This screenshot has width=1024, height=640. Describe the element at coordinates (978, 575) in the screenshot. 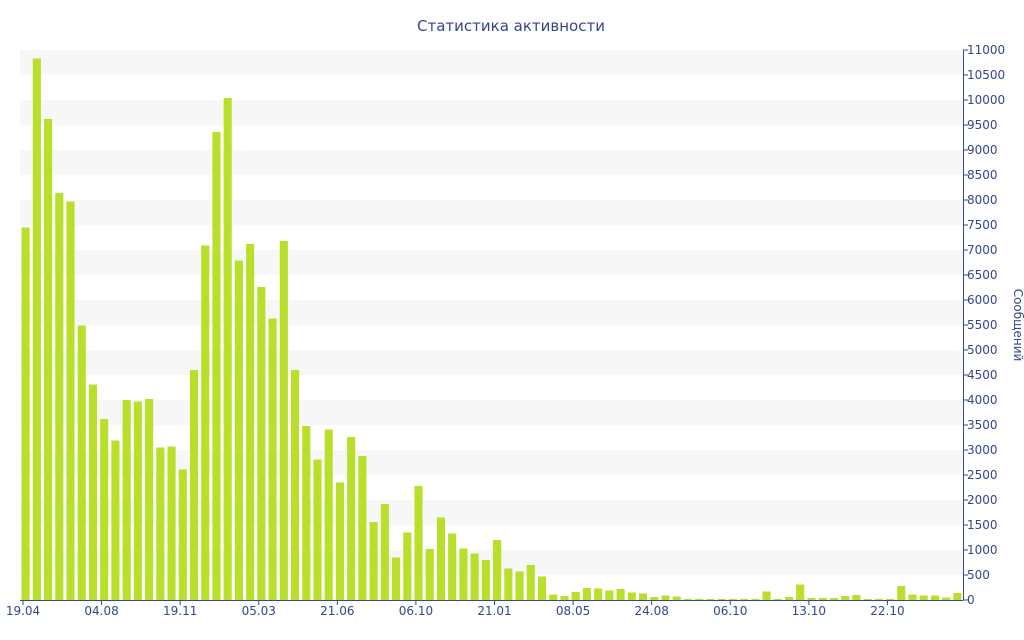

I see `y-tick-label: 500` at that location.